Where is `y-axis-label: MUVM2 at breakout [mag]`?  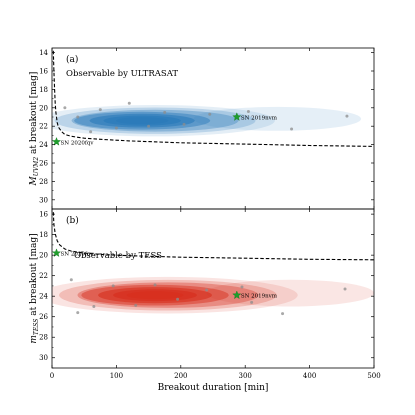 y-axis-label: MUVM2 at breakout [mag] is located at coordinates (34, 129).